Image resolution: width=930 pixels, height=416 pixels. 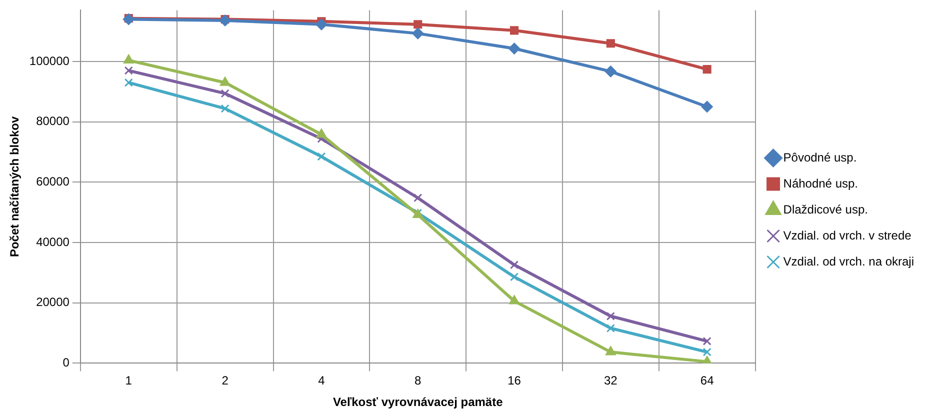 What do you see at coordinates (418, 381) in the screenshot?
I see `x-tick-label: 8` at bounding box center [418, 381].